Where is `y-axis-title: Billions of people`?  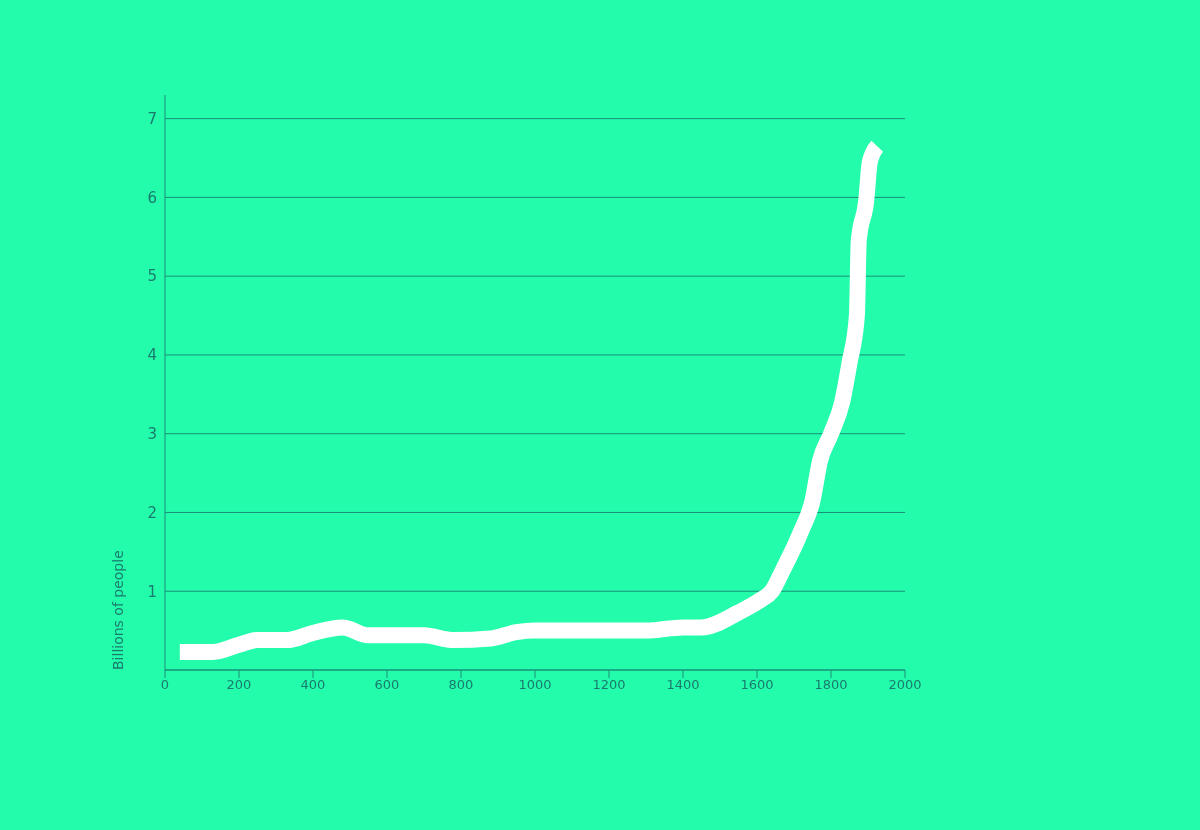
y-axis-title: Billions of people is located at coordinates (118, 610).